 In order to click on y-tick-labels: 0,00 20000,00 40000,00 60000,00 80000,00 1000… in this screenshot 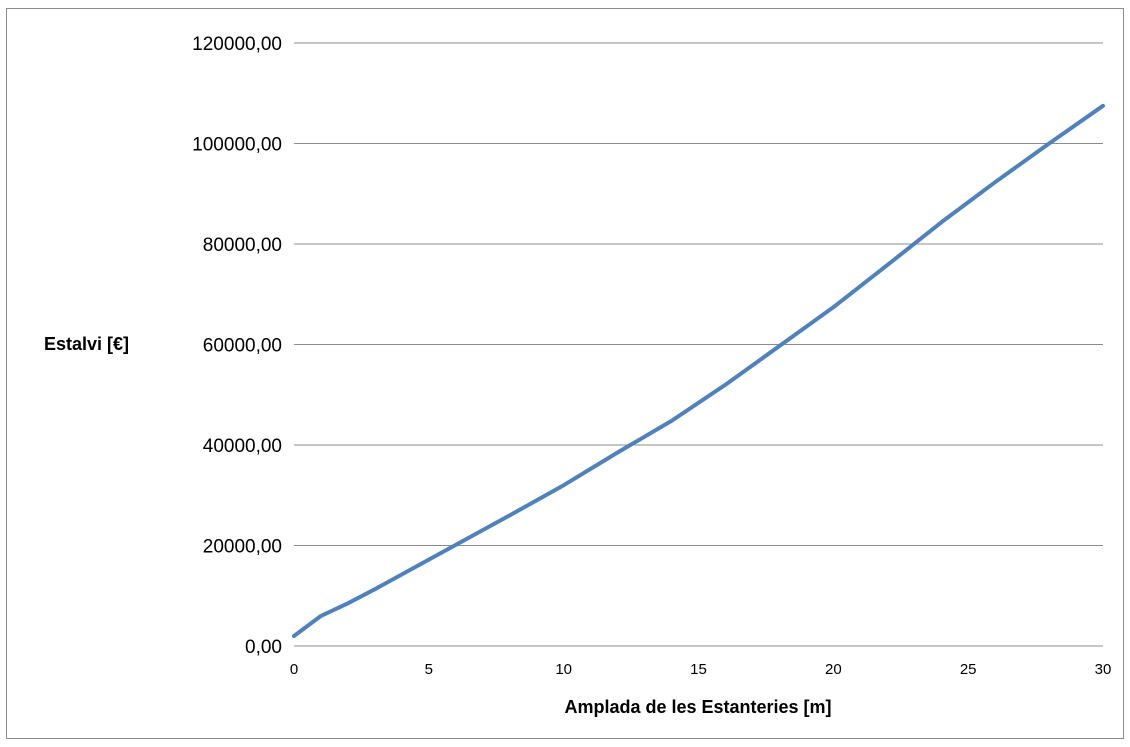, I will do `click(237, 346)`.